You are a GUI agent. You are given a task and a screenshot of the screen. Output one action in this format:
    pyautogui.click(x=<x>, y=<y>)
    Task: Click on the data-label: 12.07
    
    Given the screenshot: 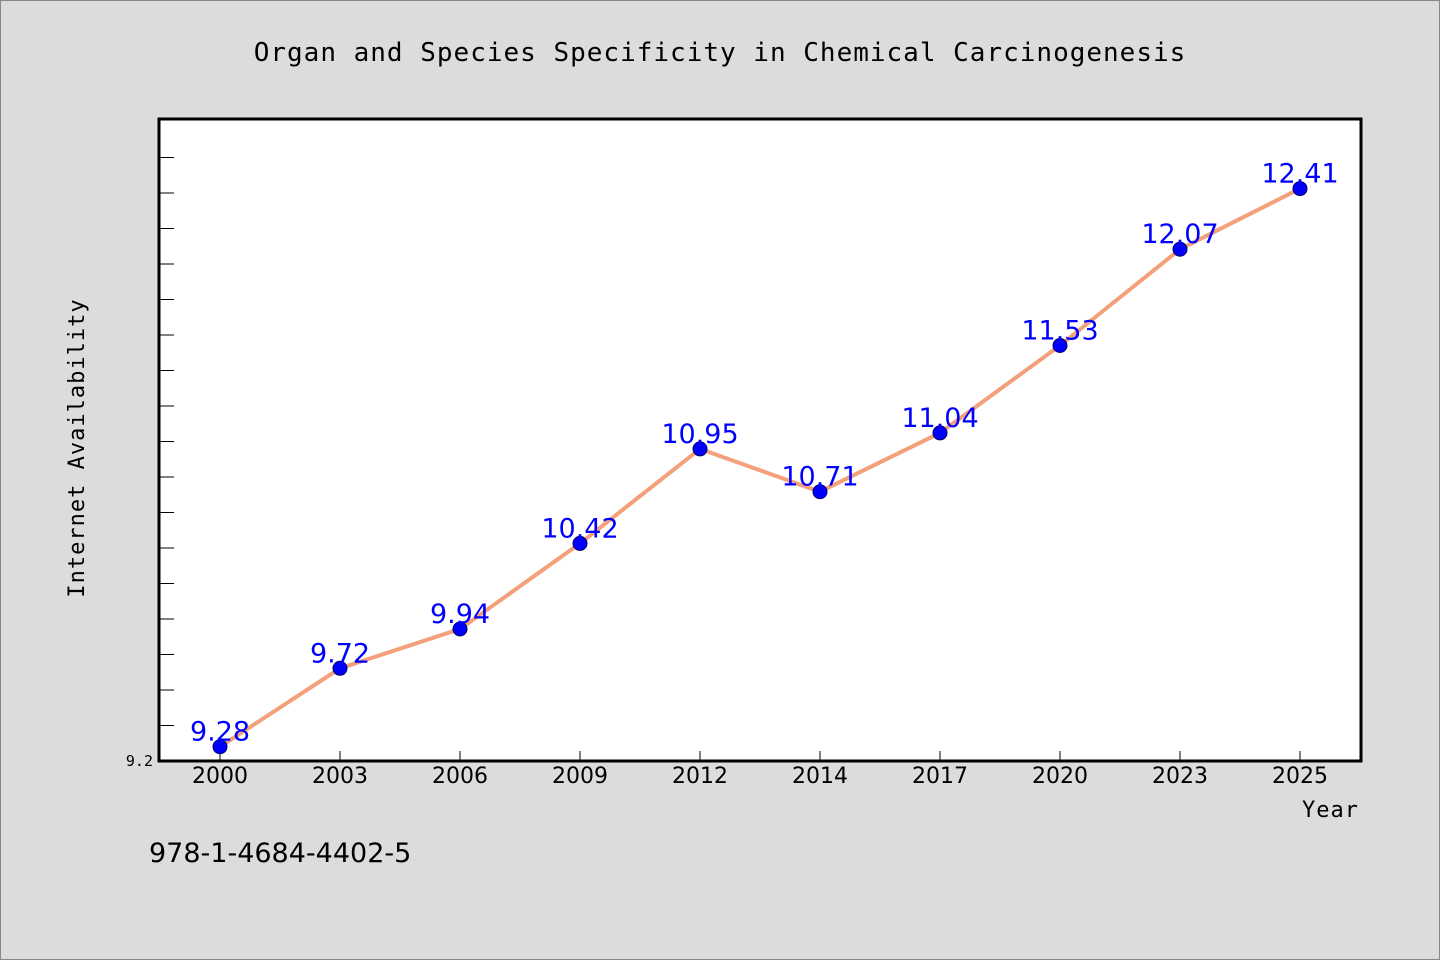 What is the action you would take?
    pyautogui.click(x=1179, y=234)
    